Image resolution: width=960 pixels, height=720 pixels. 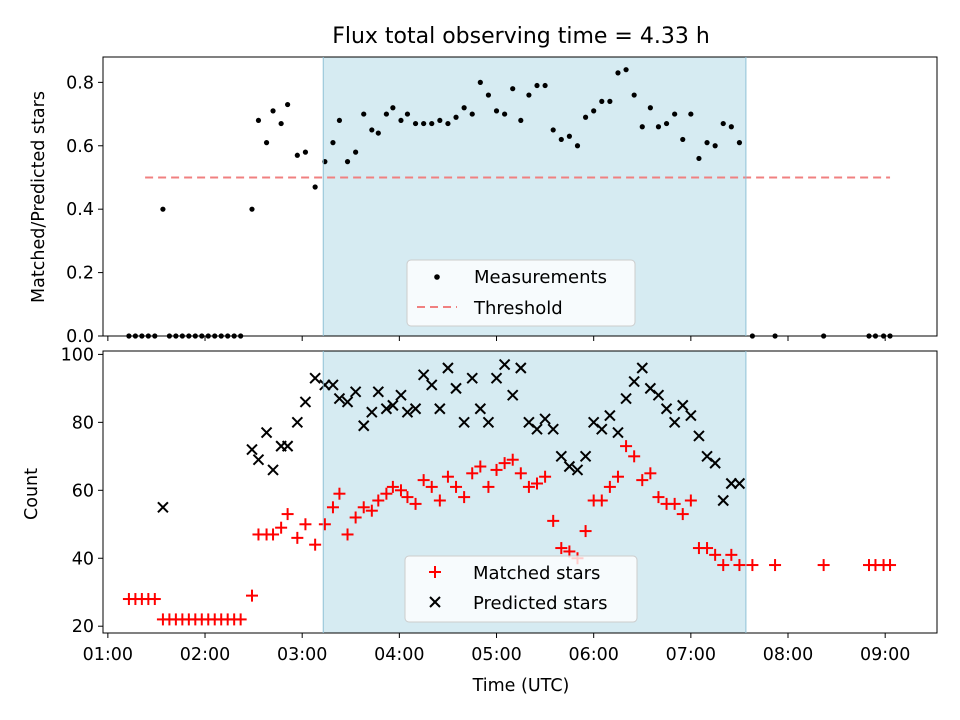 I want to click on top-x-ticks, so click(x=496, y=338).